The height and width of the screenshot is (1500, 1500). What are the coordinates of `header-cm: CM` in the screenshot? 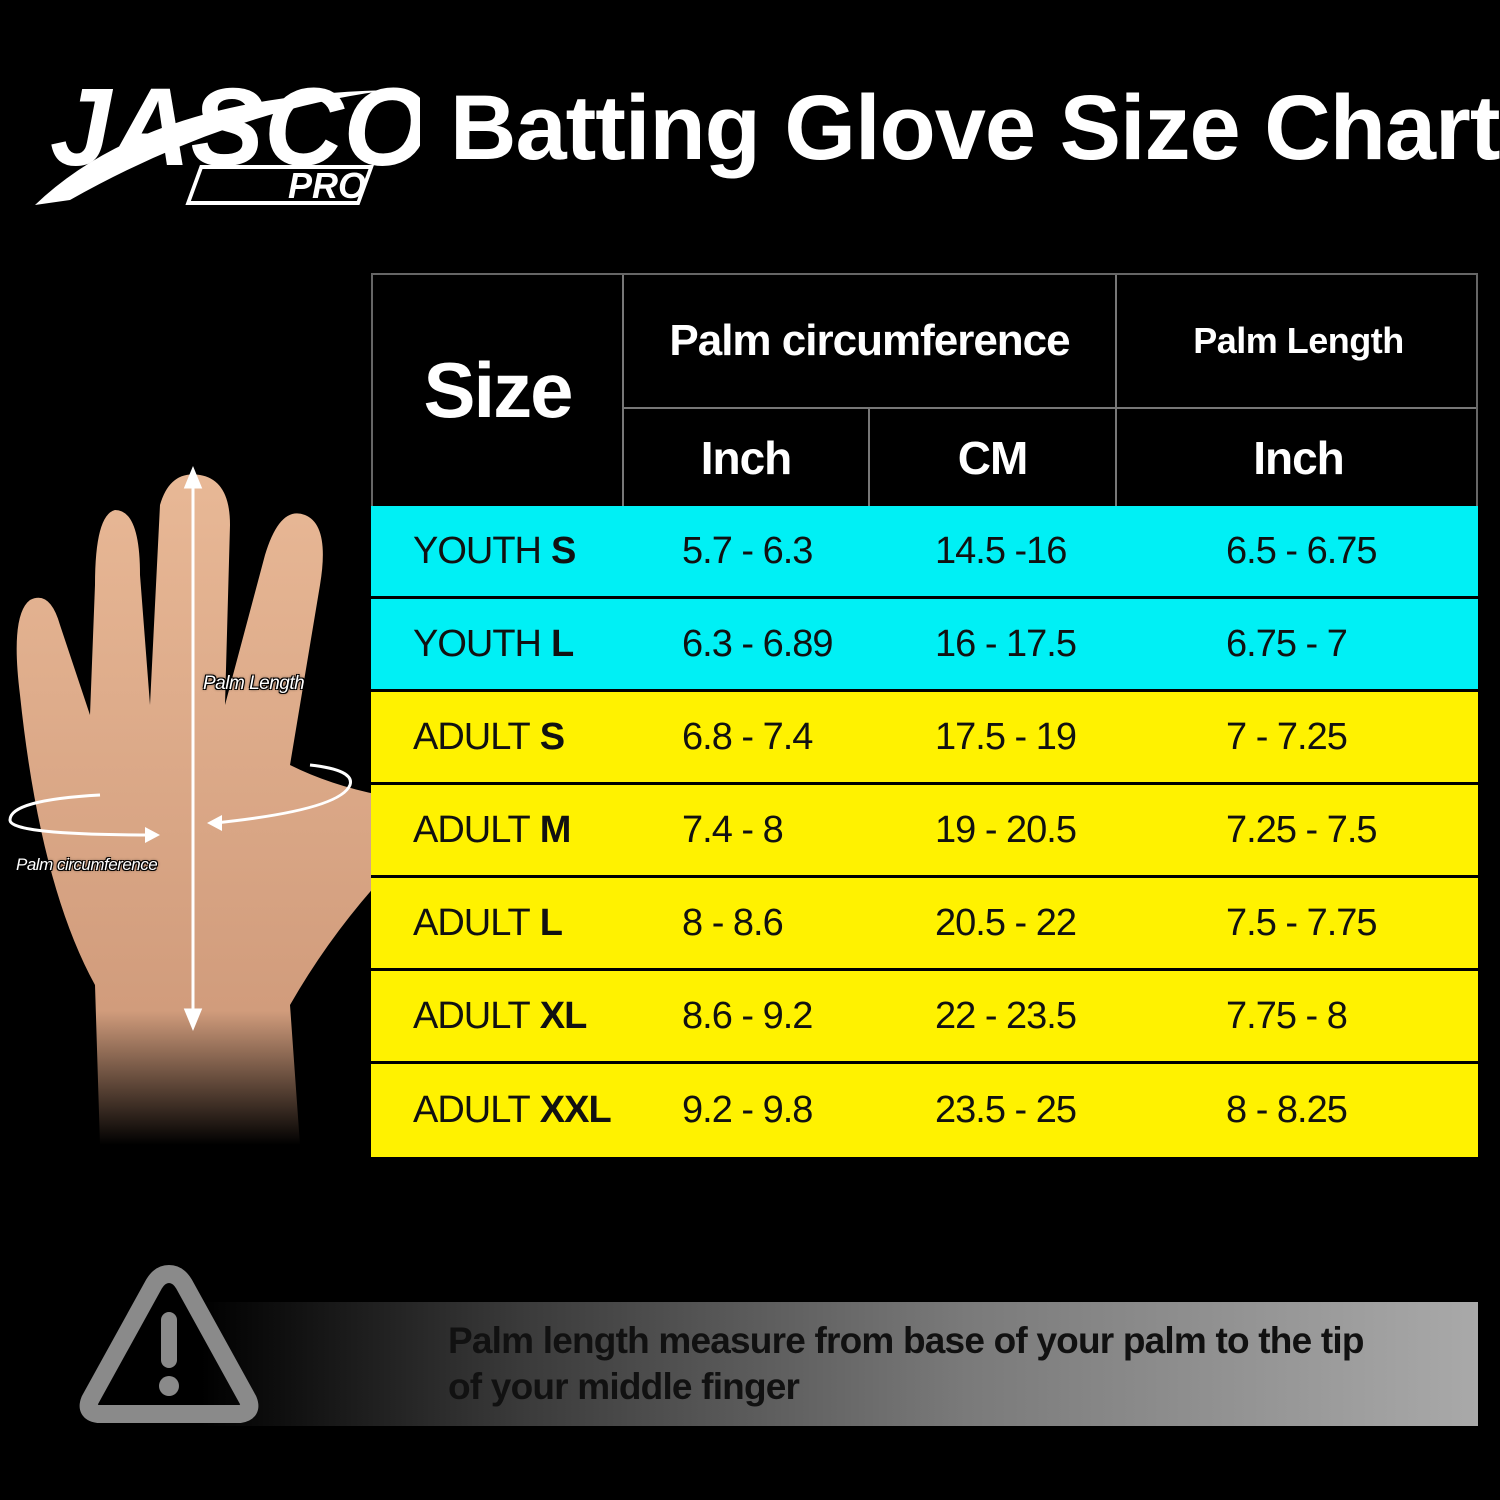 It's located at (993, 457).